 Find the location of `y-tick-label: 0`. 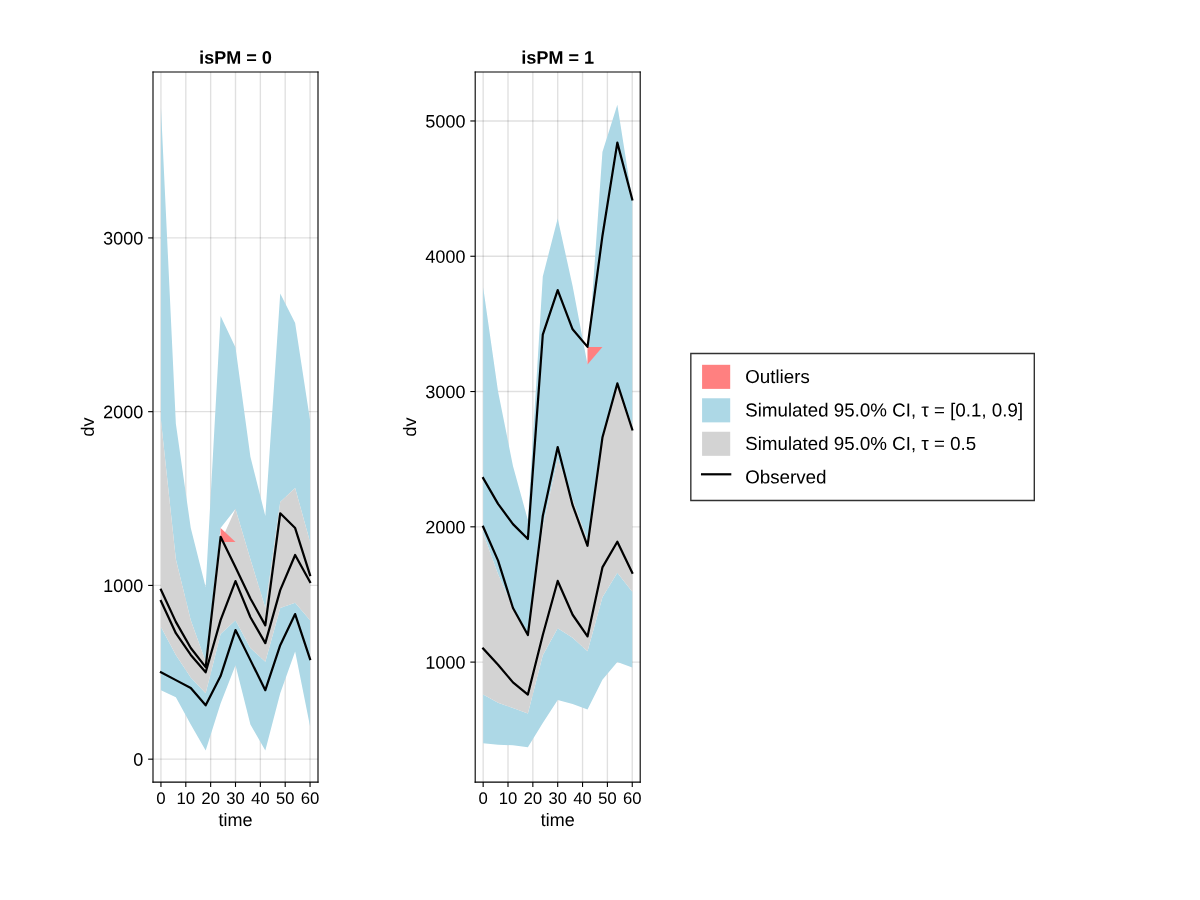

y-tick-label: 0 is located at coordinates (138, 759).